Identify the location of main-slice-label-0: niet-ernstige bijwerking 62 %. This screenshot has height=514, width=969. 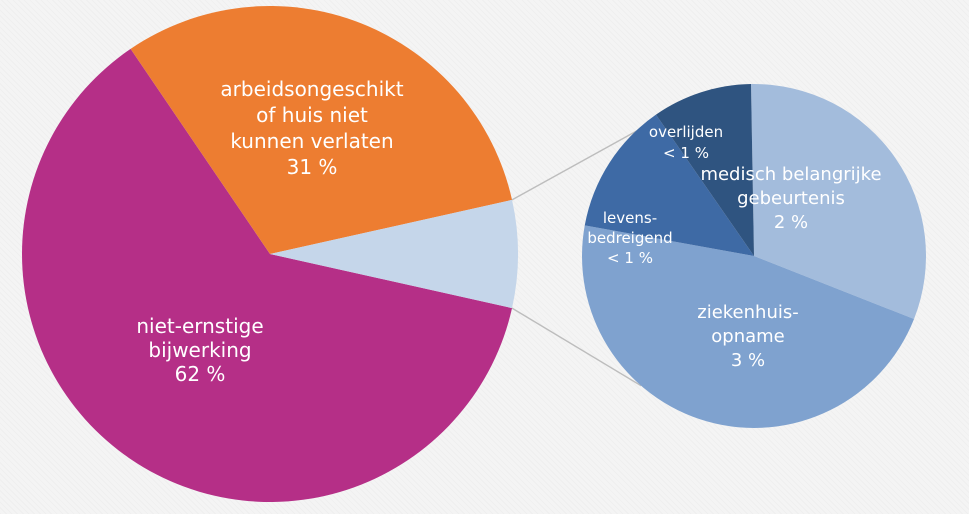
(199, 350).